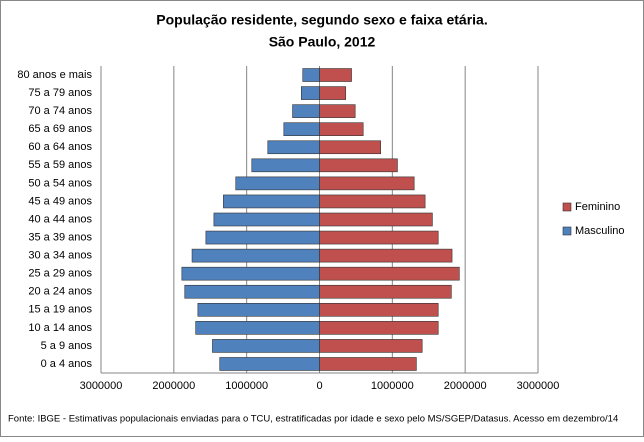  What do you see at coordinates (60, 129) in the screenshot?
I see `y-tick-label: 65 a 69 anos` at bounding box center [60, 129].